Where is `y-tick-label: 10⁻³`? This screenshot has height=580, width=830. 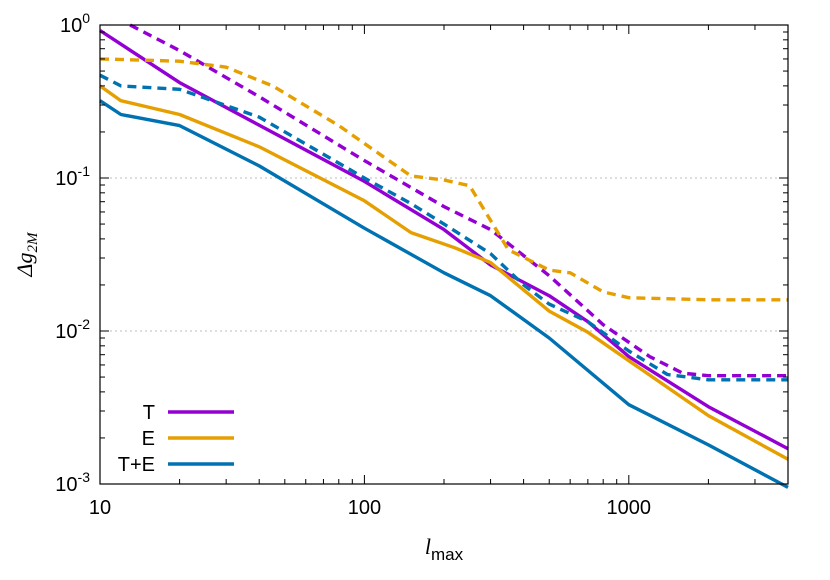 y-tick-label: 10⁻³ is located at coordinates (72, 482).